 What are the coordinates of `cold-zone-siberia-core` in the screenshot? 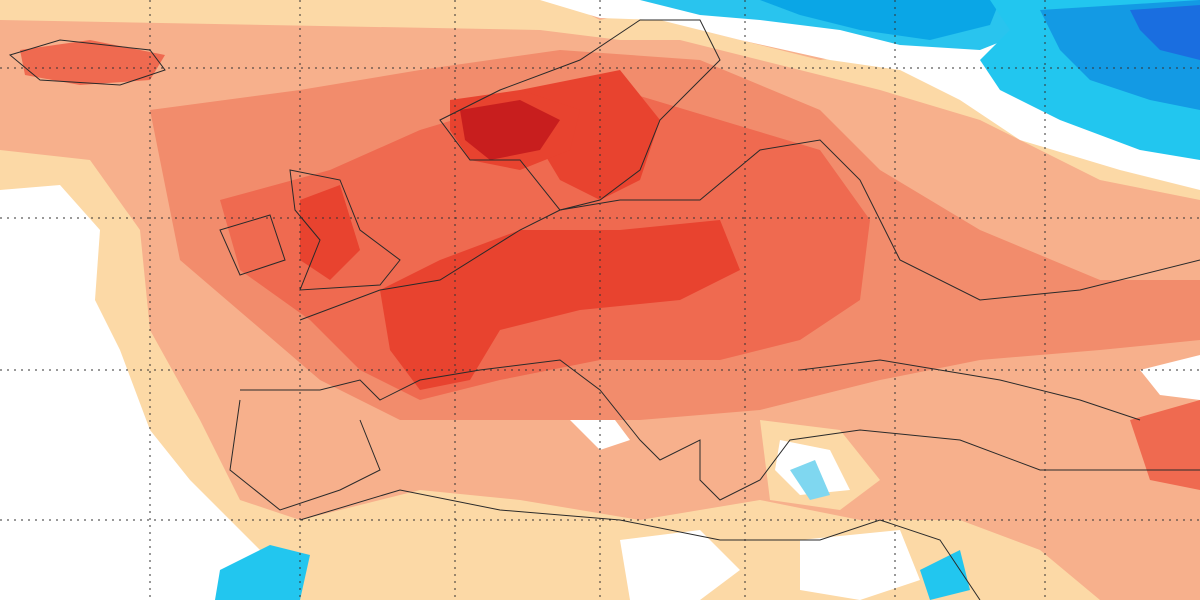 It's located at (1165, 32).